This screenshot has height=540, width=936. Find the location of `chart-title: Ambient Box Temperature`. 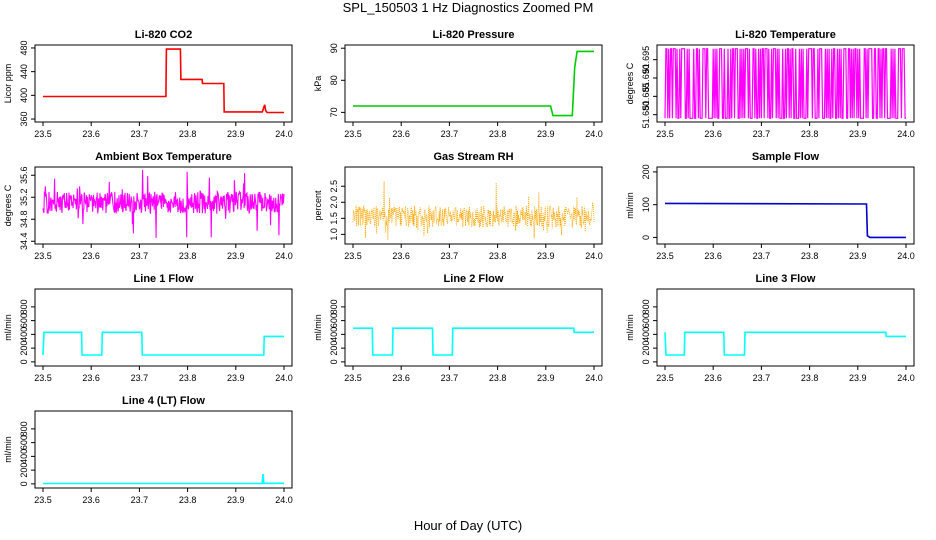

chart-title: Ambient Box Temperature is located at coordinates (163, 157).